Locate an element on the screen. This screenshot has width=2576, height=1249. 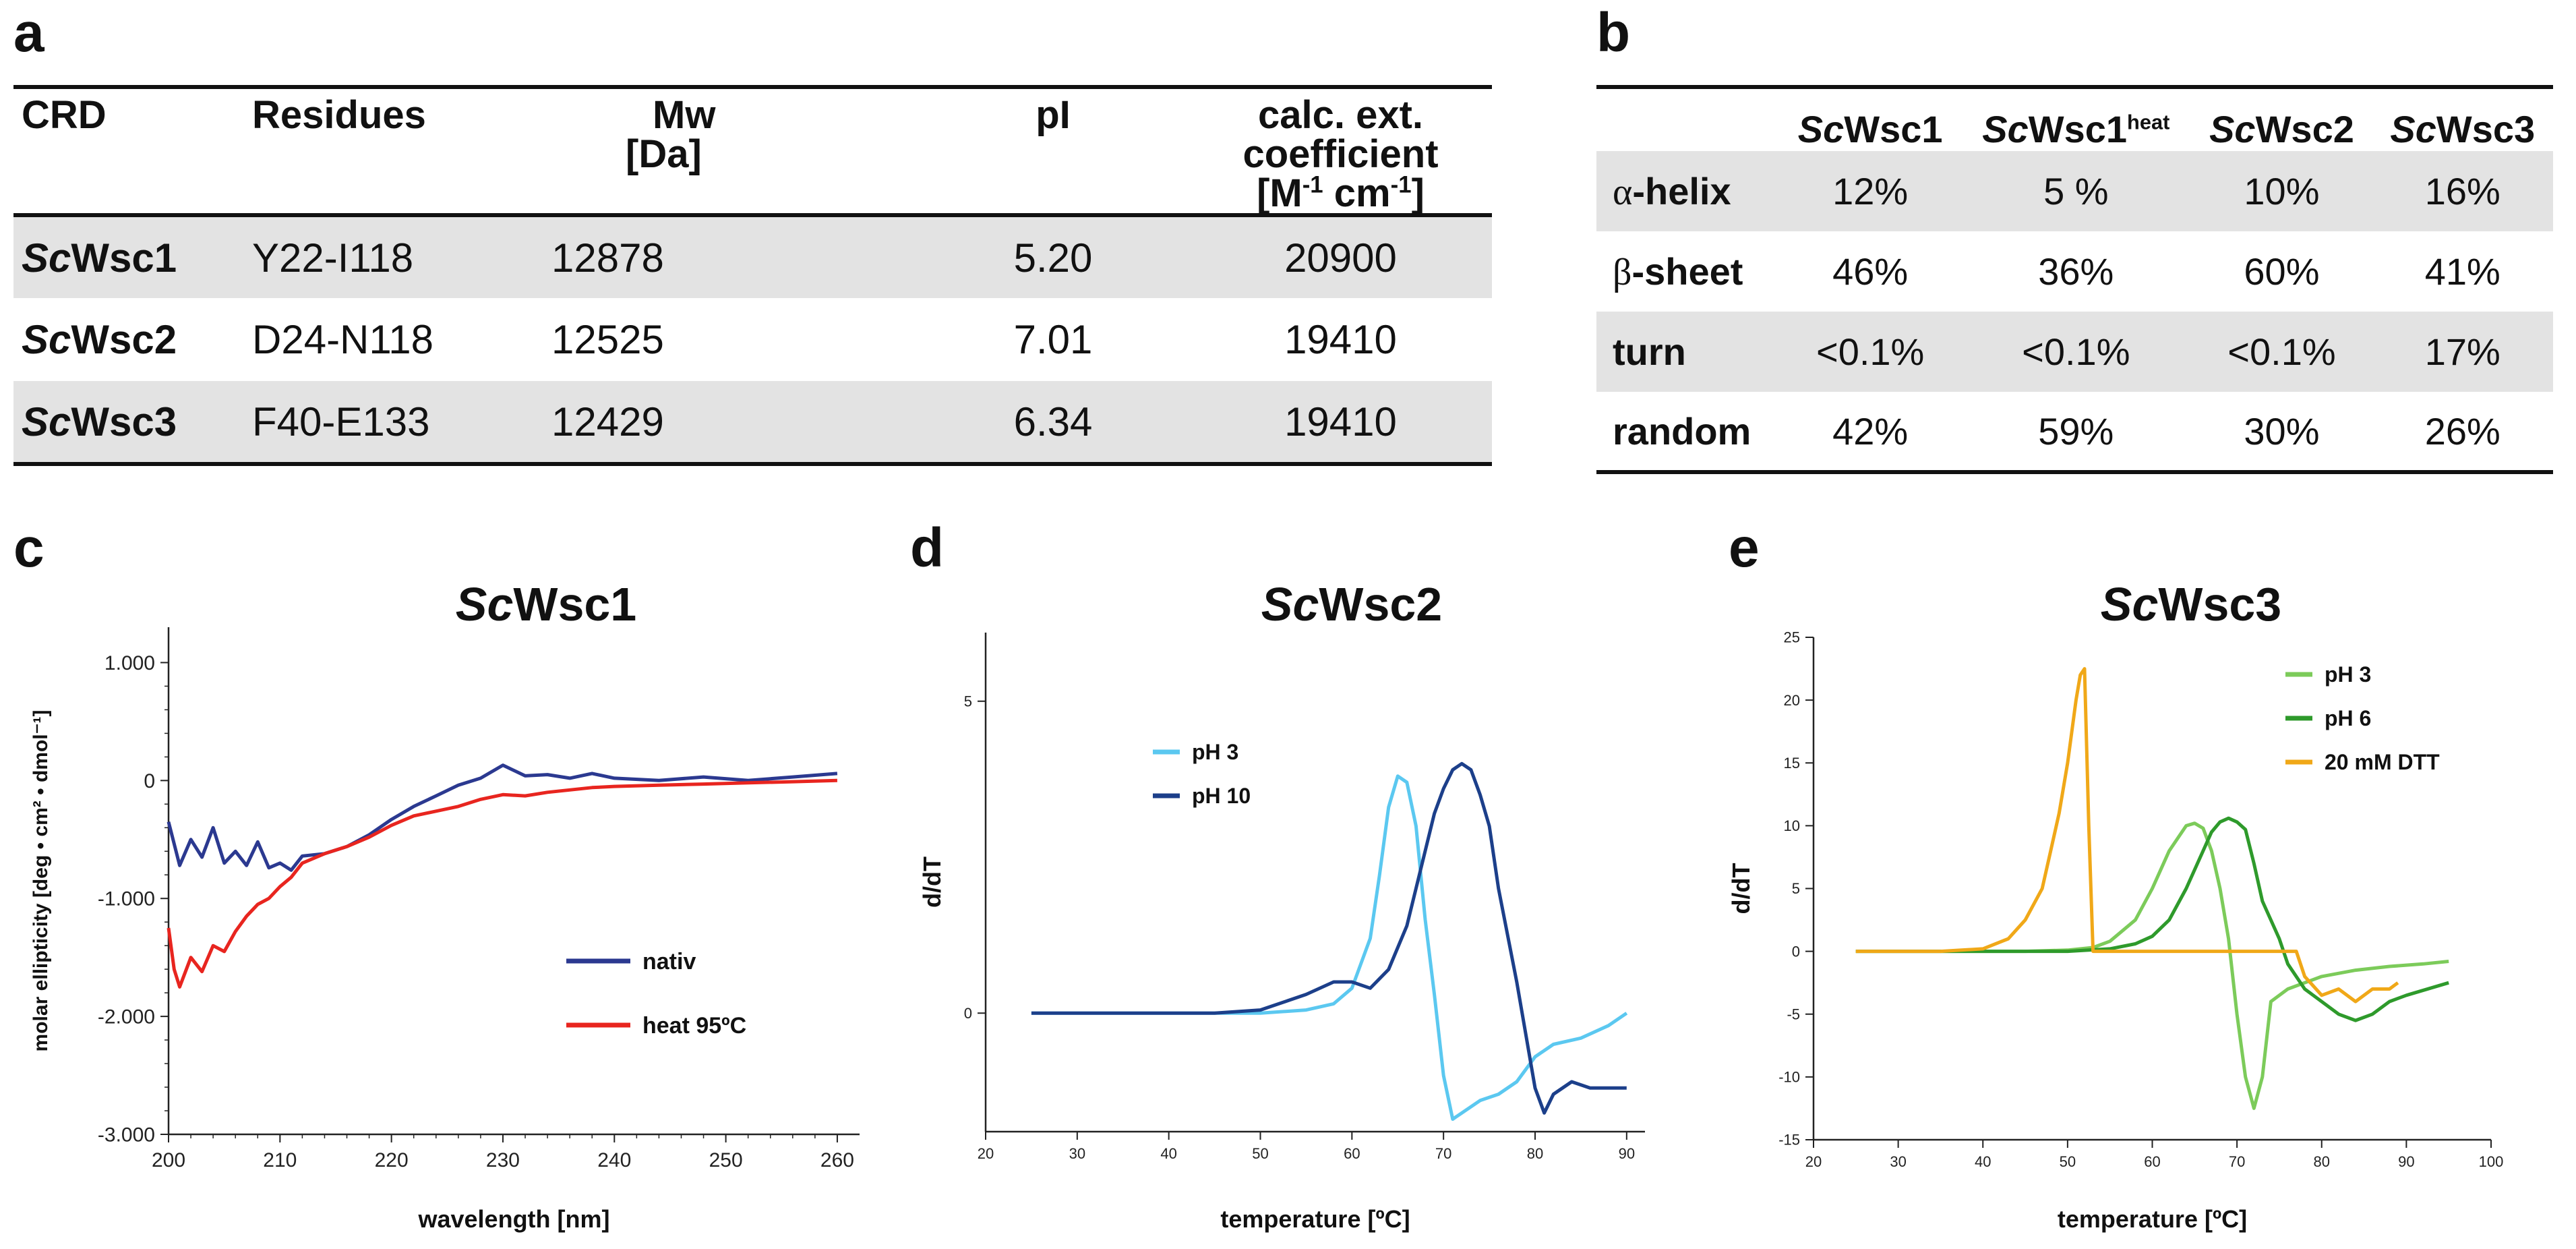
header-pi-text: pI is located at coordinates (1053, 115).